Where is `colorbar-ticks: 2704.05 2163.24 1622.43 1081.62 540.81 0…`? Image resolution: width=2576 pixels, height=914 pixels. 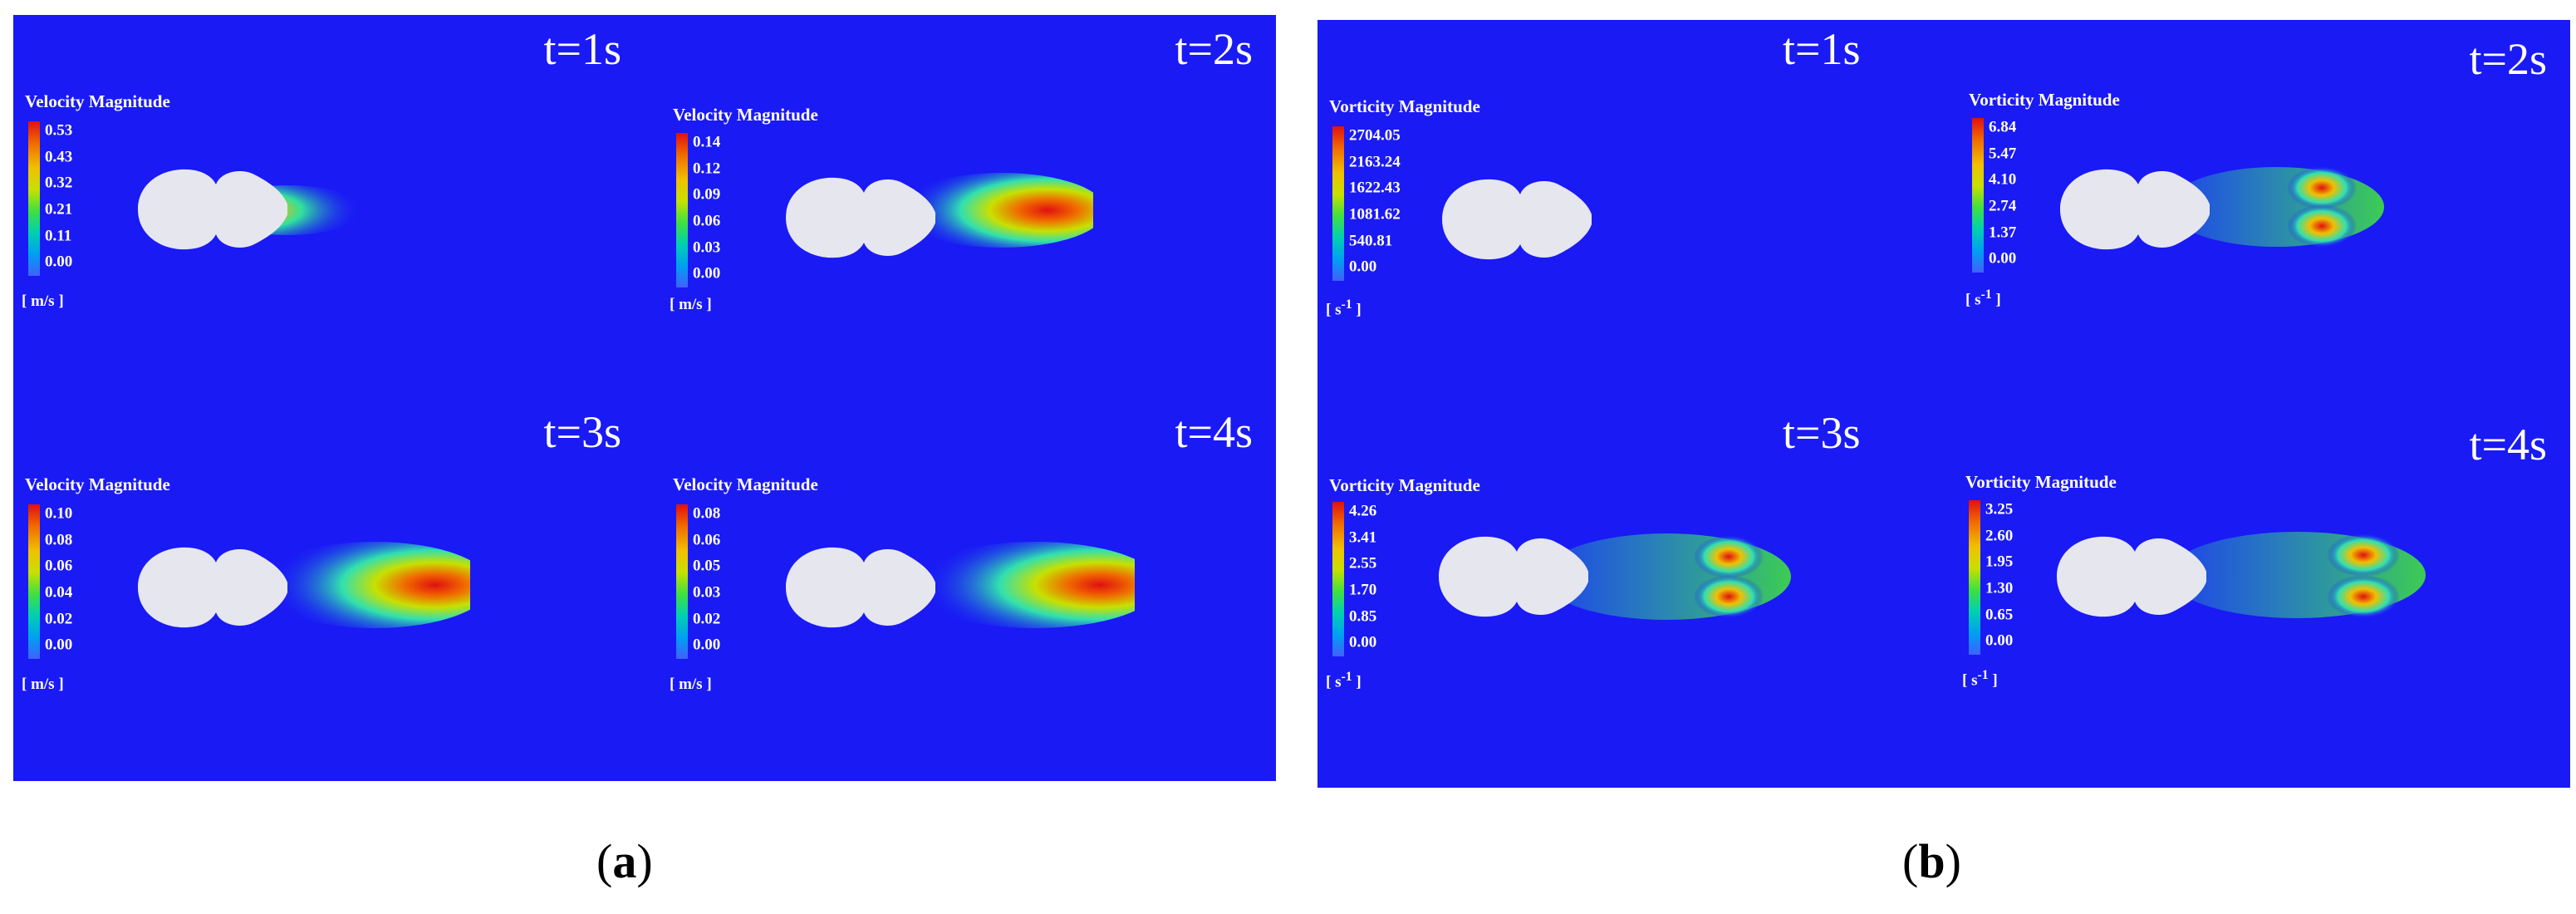
colorbar-ticks: 2704.05 2163.24 1622.43 1081.62 540.81 0… is located at coordinates (1411, 203).